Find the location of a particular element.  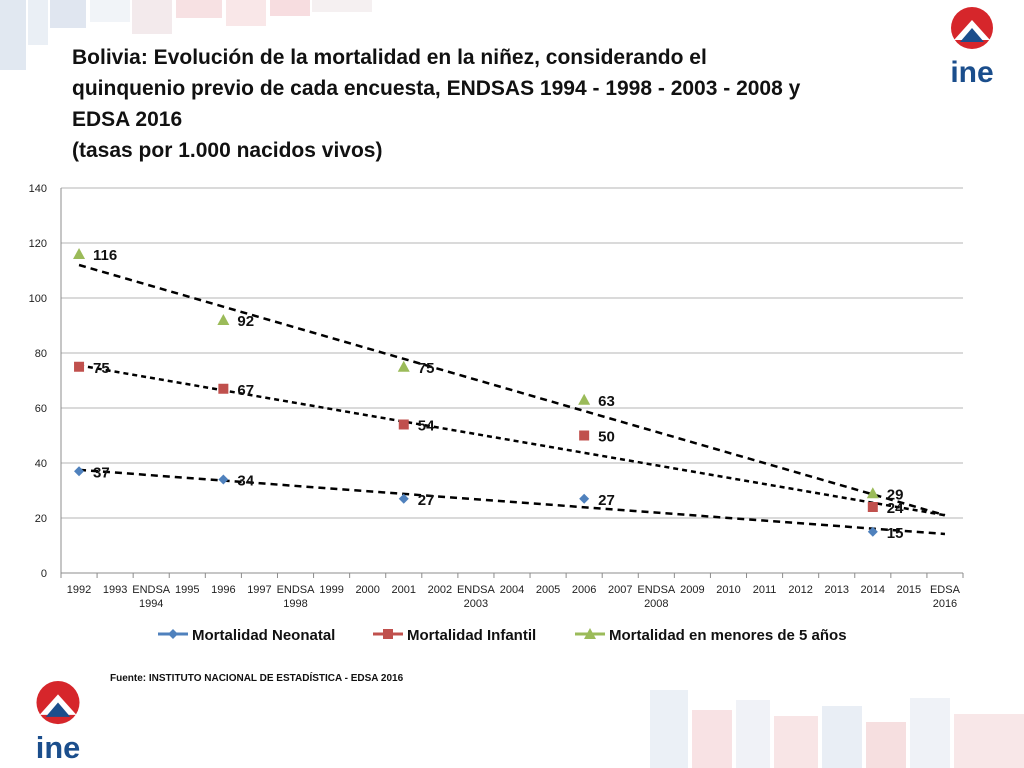

x-tick-label: 1999 is located at coordinates (331, 590).